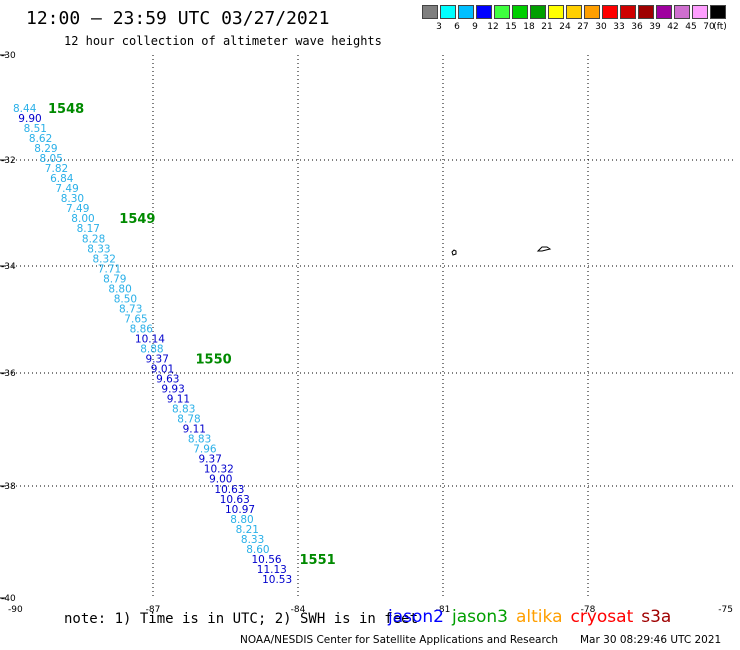 This screenshot has width=740, height=650. I want to click on swh-value: 9.00, so click(220, 480).